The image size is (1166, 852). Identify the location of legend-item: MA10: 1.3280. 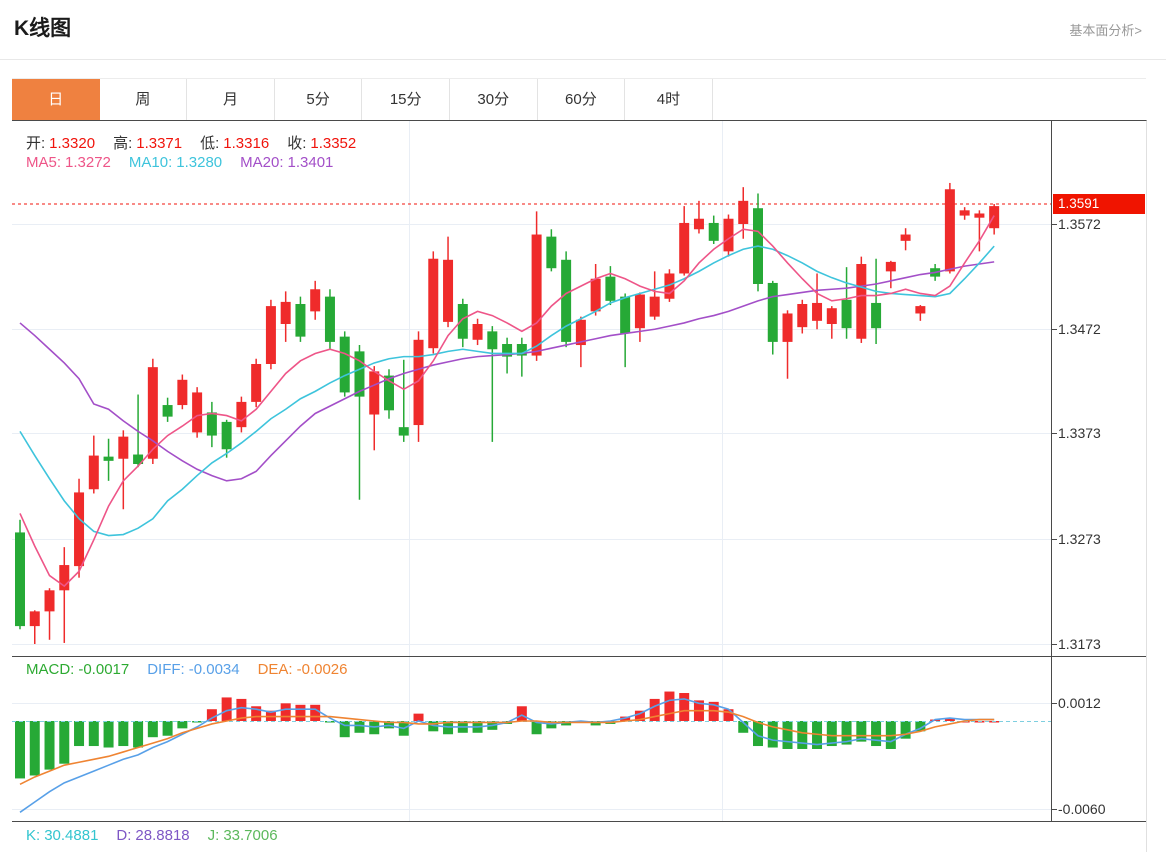
(175, 162).